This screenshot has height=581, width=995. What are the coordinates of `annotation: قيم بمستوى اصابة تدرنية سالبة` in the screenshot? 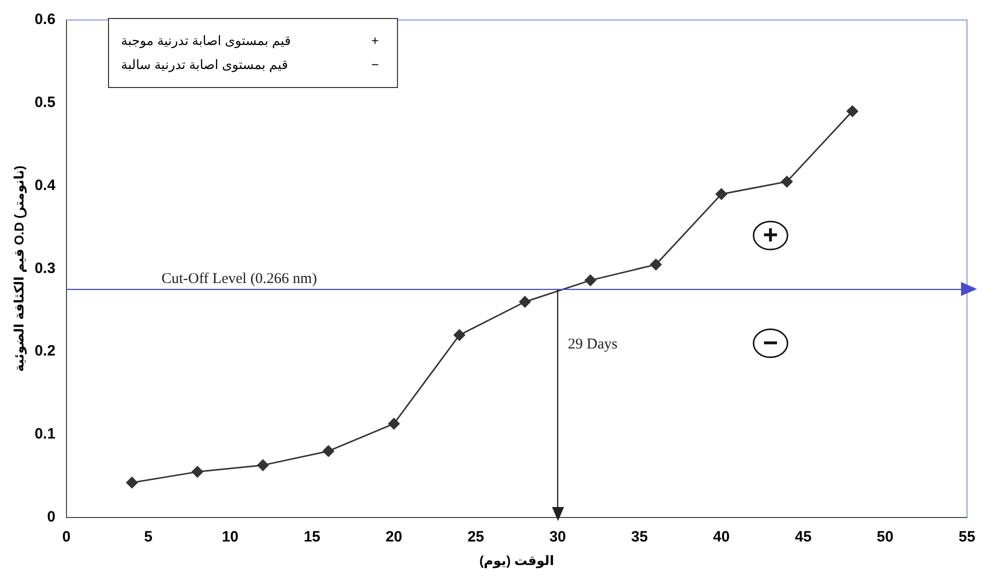 It's located at (204, 65).